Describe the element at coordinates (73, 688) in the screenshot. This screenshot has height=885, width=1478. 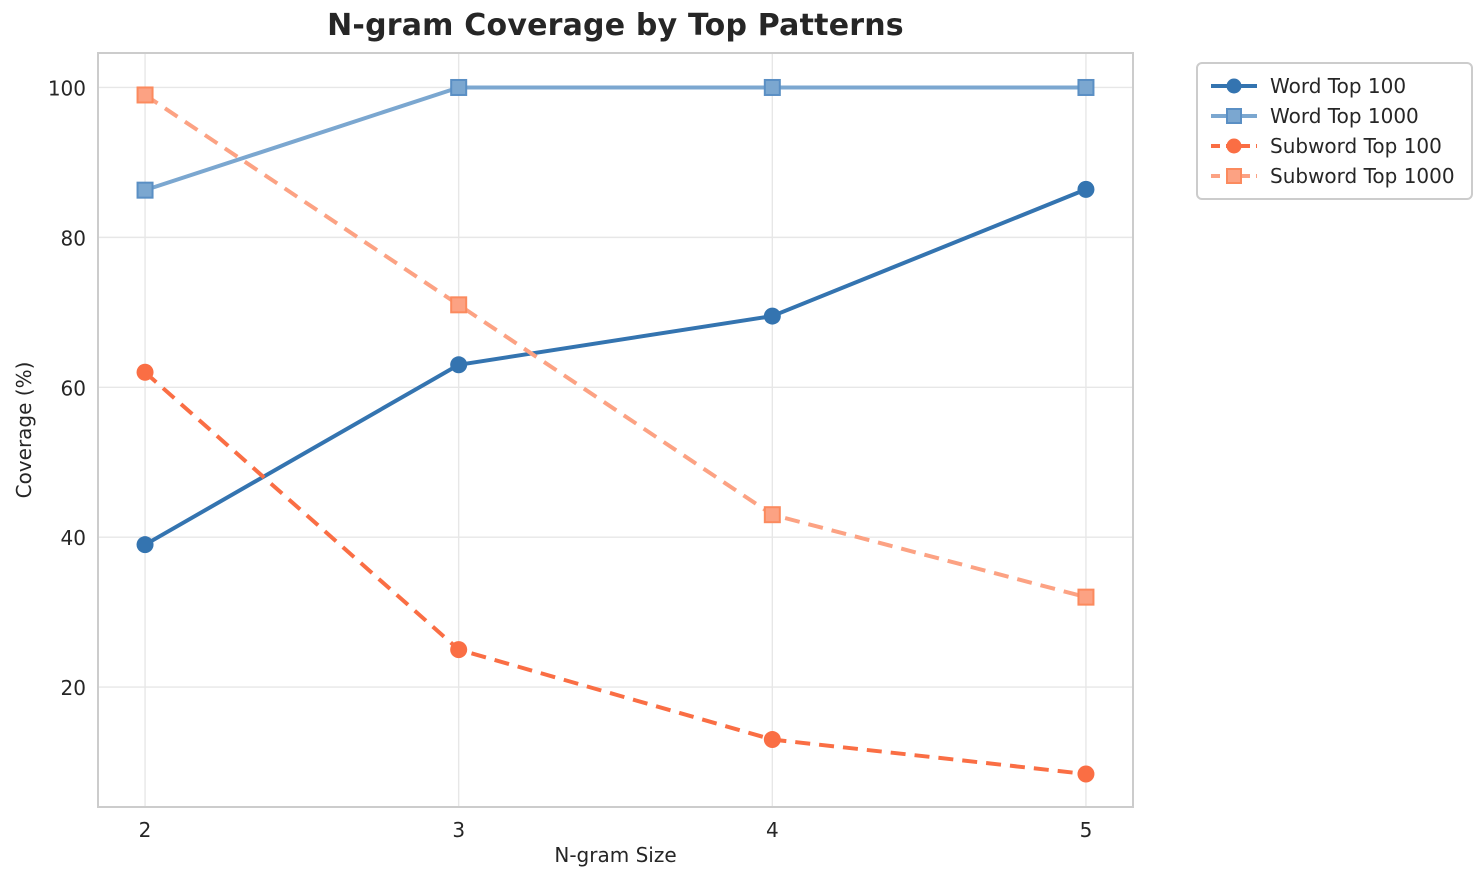
I see `y-tick-label: 20` at that location.